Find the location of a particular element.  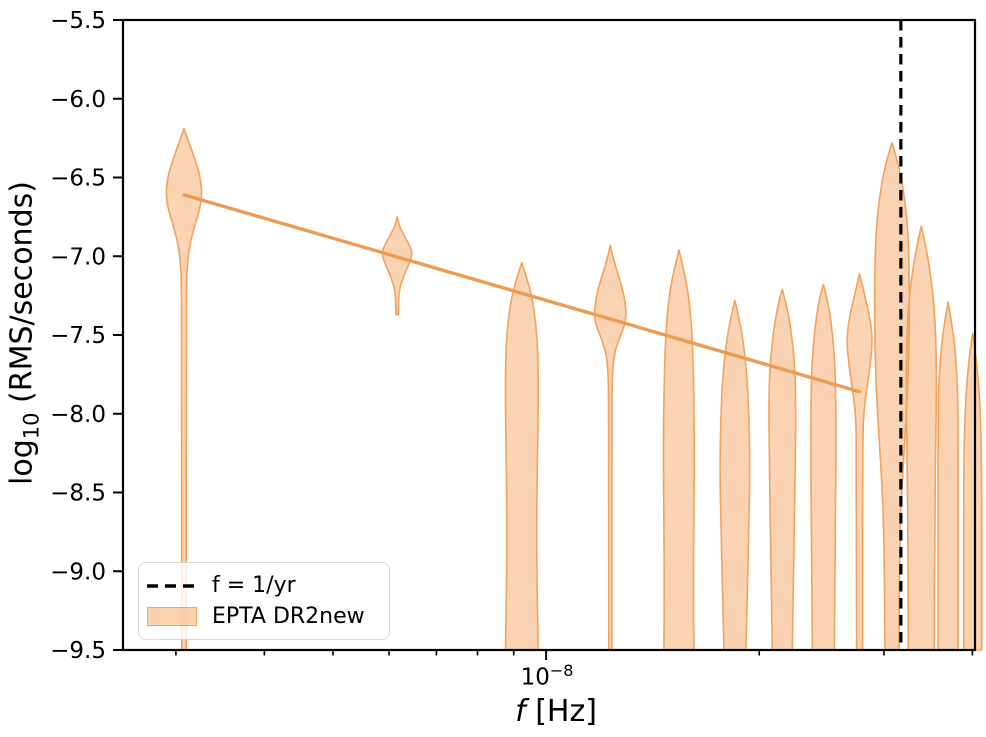

y-tick-label: −8.5 is located at coordinates (78, 494).